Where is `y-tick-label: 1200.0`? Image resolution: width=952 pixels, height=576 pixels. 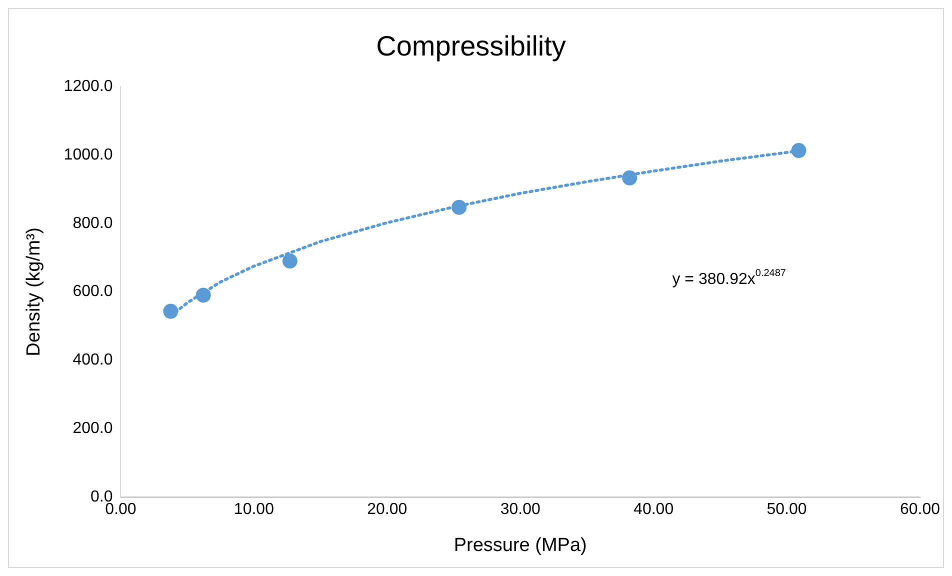
y-tick-label: 1200.0 is located at coordinates (88, 87).